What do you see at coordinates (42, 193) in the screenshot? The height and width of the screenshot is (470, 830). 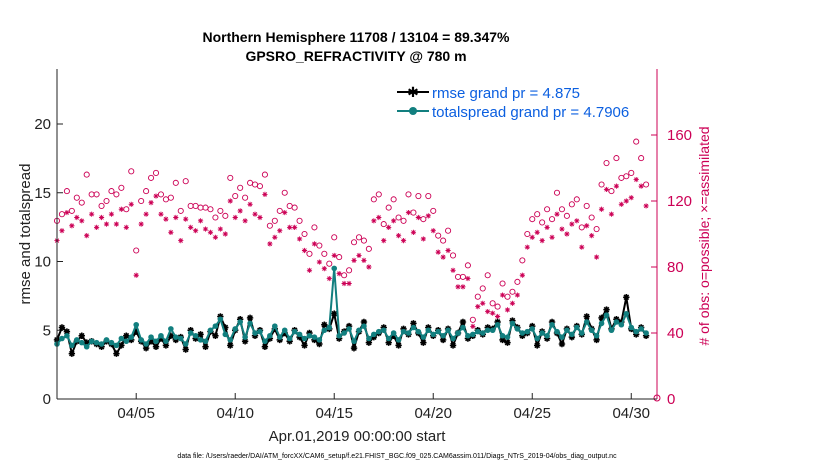 I see `y-tick-label: 15` at bounding box center [42, 193].